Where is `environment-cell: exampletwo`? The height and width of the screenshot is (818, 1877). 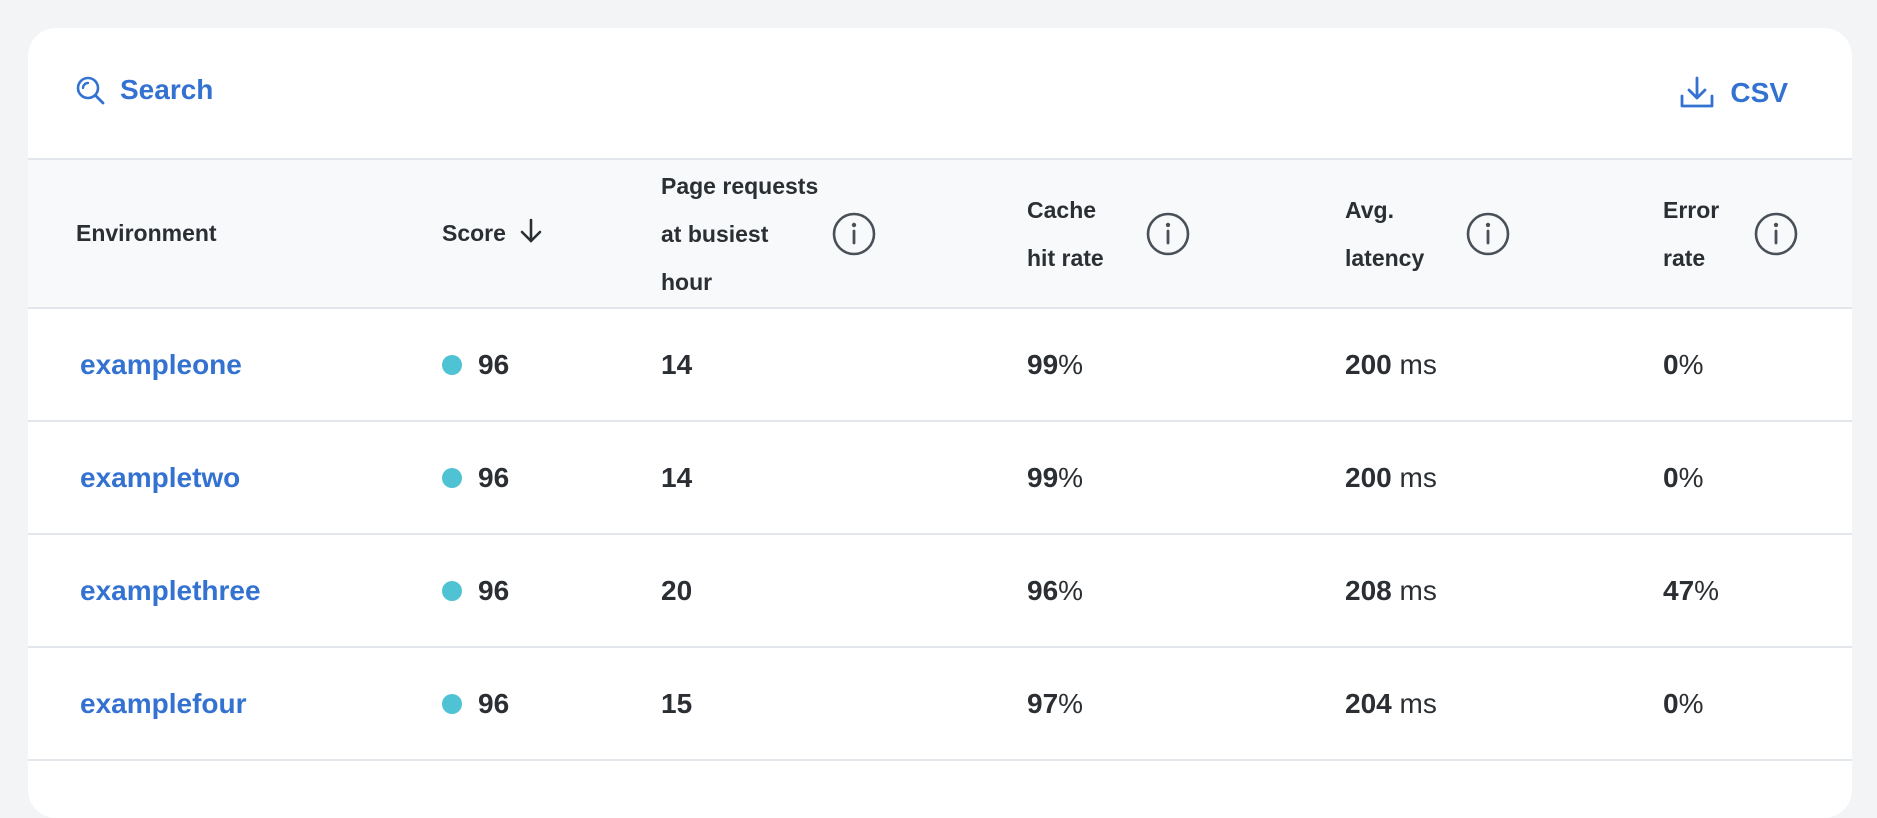 environment-cell: exampletwo is located at coordinates (235, 477).